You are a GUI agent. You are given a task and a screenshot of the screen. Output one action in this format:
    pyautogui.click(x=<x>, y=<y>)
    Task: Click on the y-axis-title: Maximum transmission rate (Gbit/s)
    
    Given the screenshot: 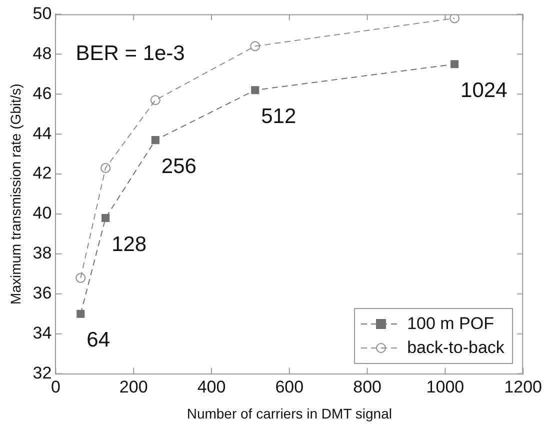 What is the action you would take?
    pyautogui.click(x=15, y=194)
    